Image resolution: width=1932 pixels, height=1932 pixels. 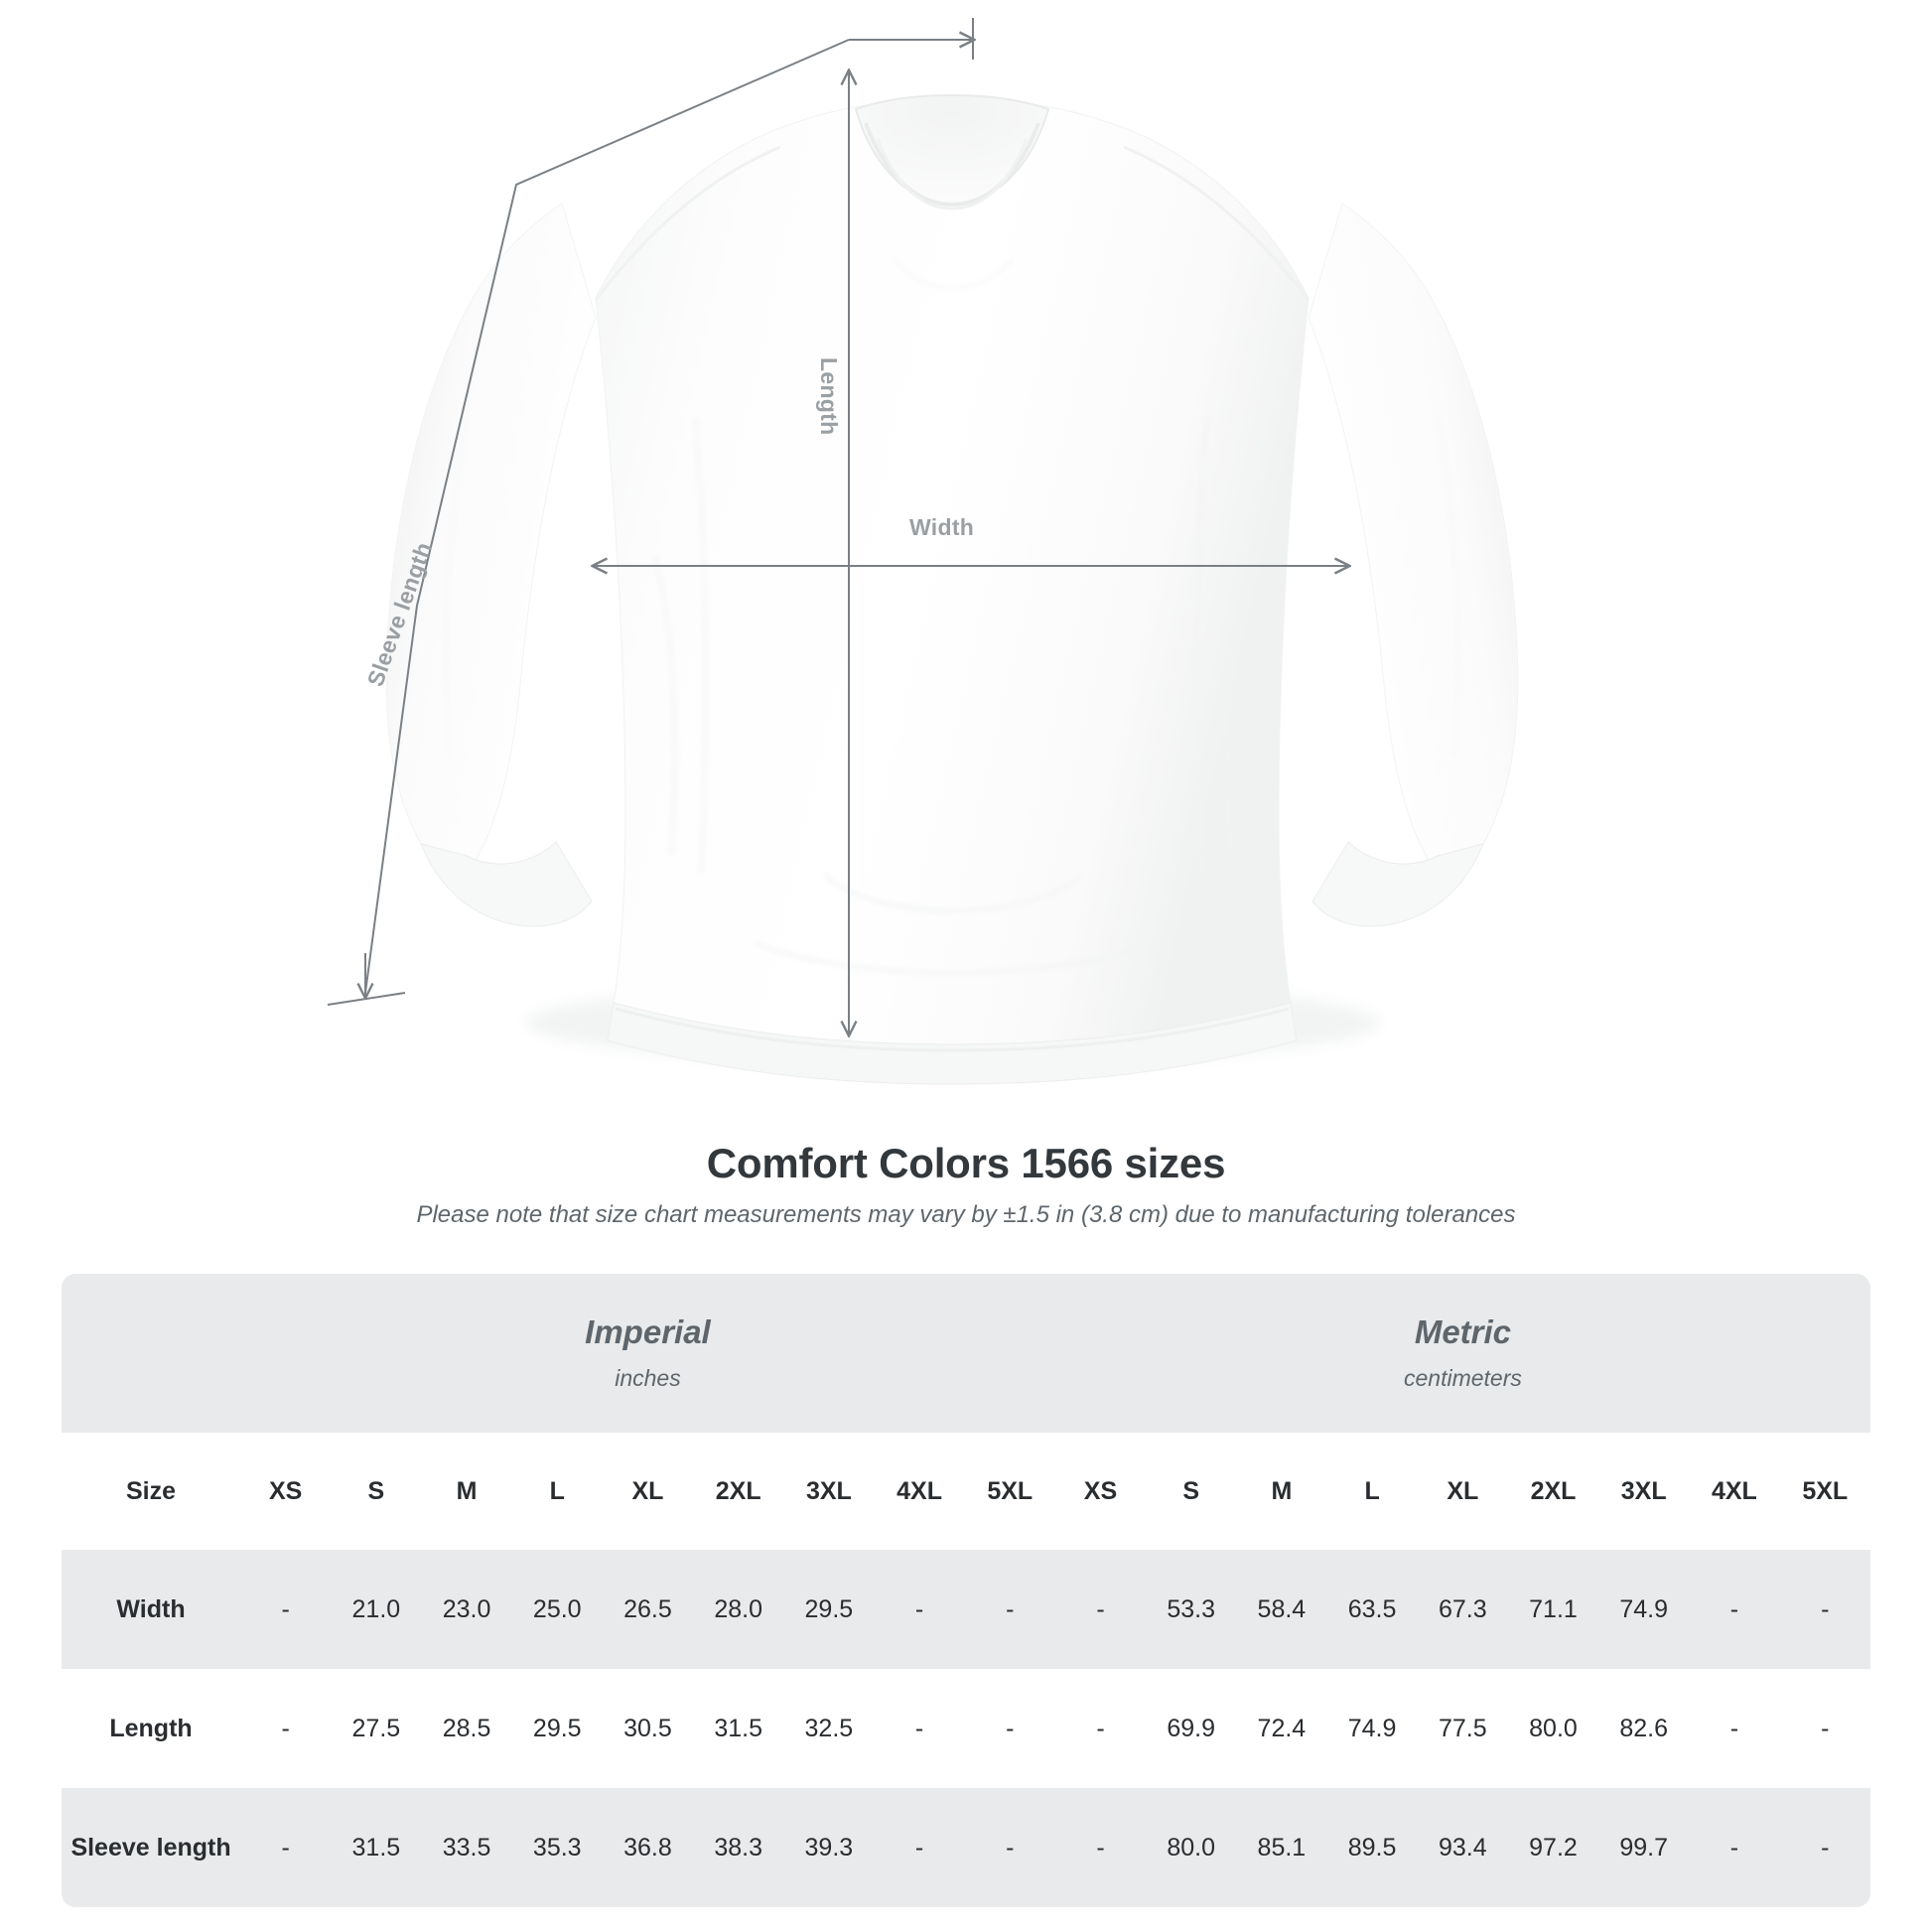 I want to click on cell-width-met-3xl: 74.9, so click(x=1644, y=1610).